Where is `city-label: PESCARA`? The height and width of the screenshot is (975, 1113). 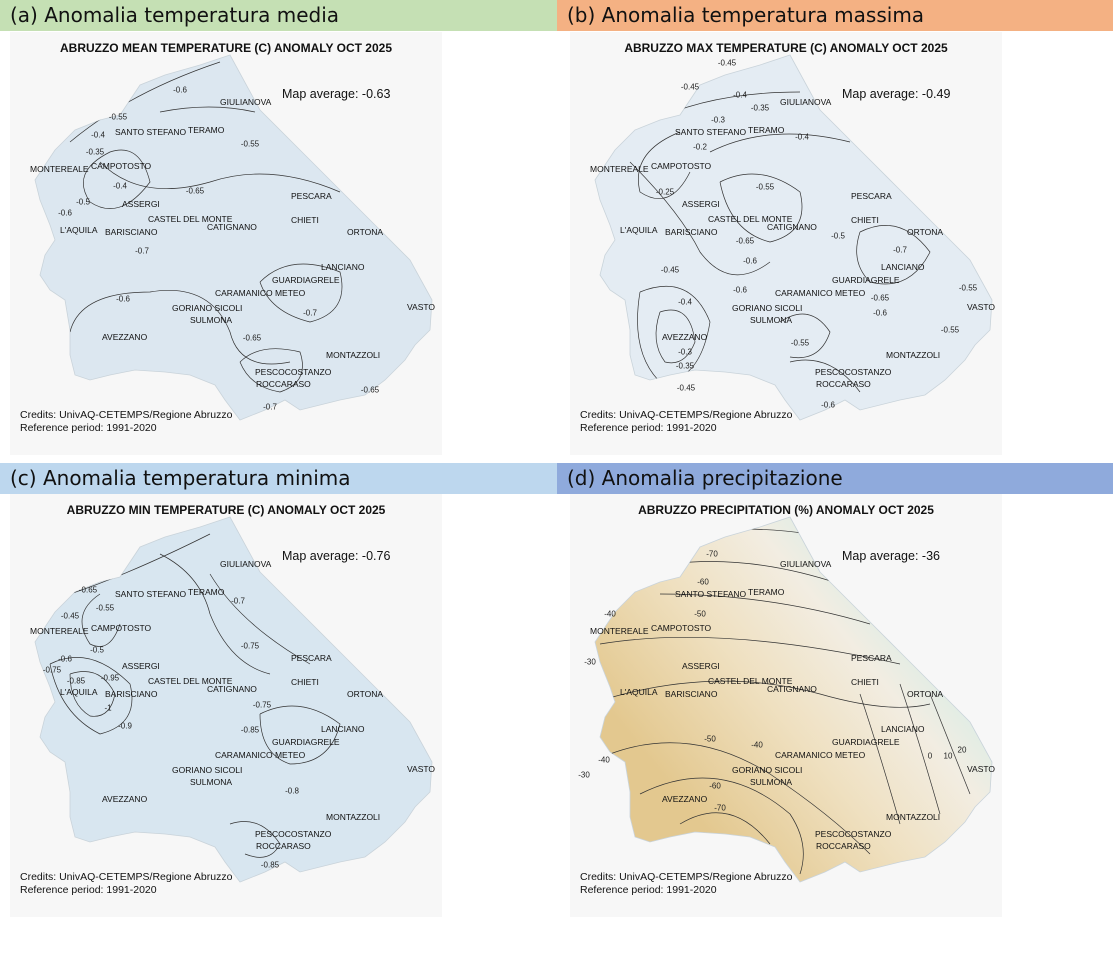 city-label: PESCARA is located at coordinates (871, 658).